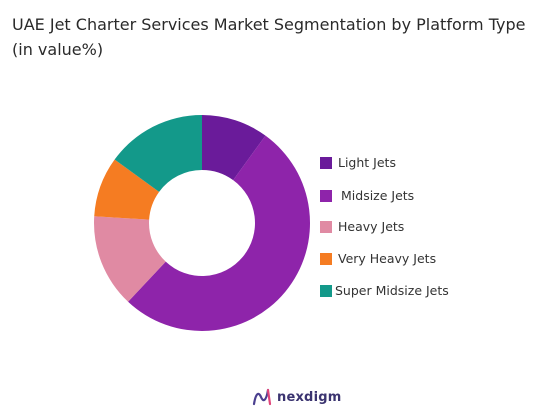 This screenshot has height=413, width=556. Describe the element at coordinates (392, 290) in the screenshot. I see `legend-label: Super Midsize Jets` at that location.